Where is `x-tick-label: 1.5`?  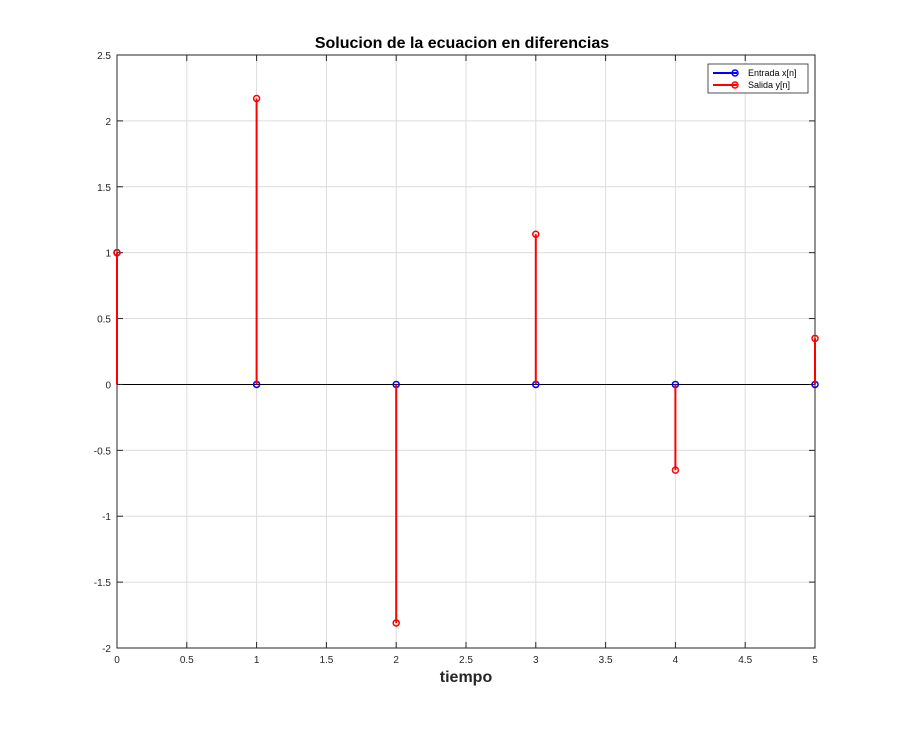
x-tick-label: 1.5 is located at coordinates (326, 660).